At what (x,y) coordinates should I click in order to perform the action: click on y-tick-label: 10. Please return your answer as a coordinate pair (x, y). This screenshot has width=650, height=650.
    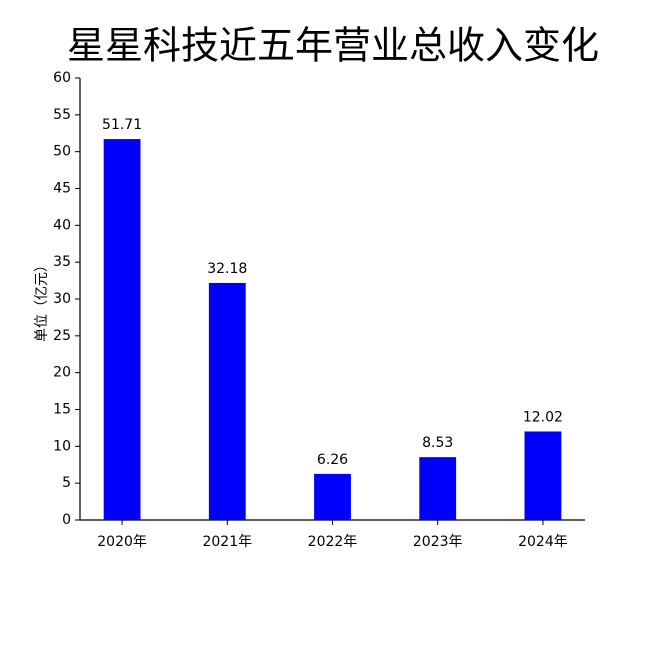
    Looking at the image, I should click on (62, 446).